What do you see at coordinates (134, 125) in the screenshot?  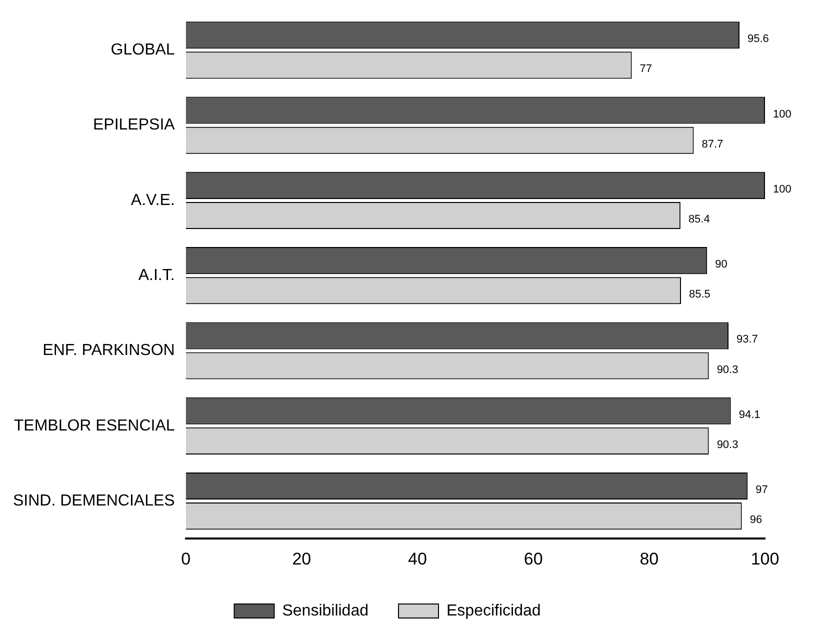 I see `y-tick-label: EPILEPSIA` at bounding box center [134, 125].